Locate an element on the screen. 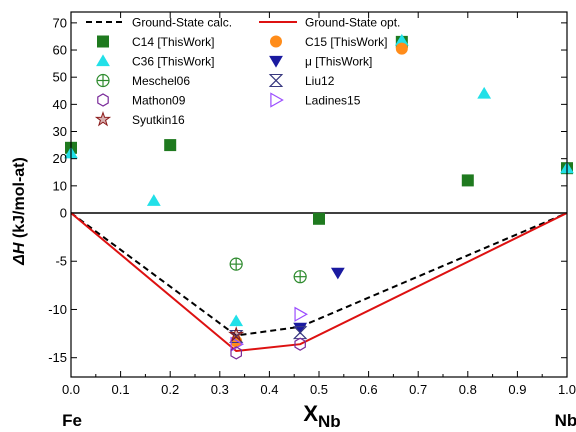 This screenshot has width=576, height=432. x-axis-label-sub: Nb is located at coordinates (329, 421).